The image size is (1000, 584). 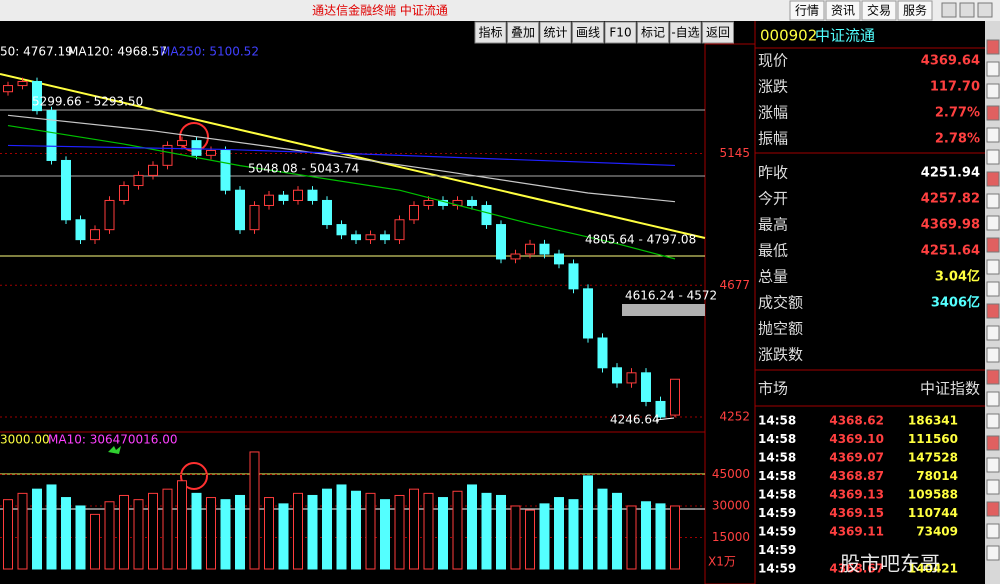 I want to click on toolbar-button: 叠加, so click(x=523, y=33).